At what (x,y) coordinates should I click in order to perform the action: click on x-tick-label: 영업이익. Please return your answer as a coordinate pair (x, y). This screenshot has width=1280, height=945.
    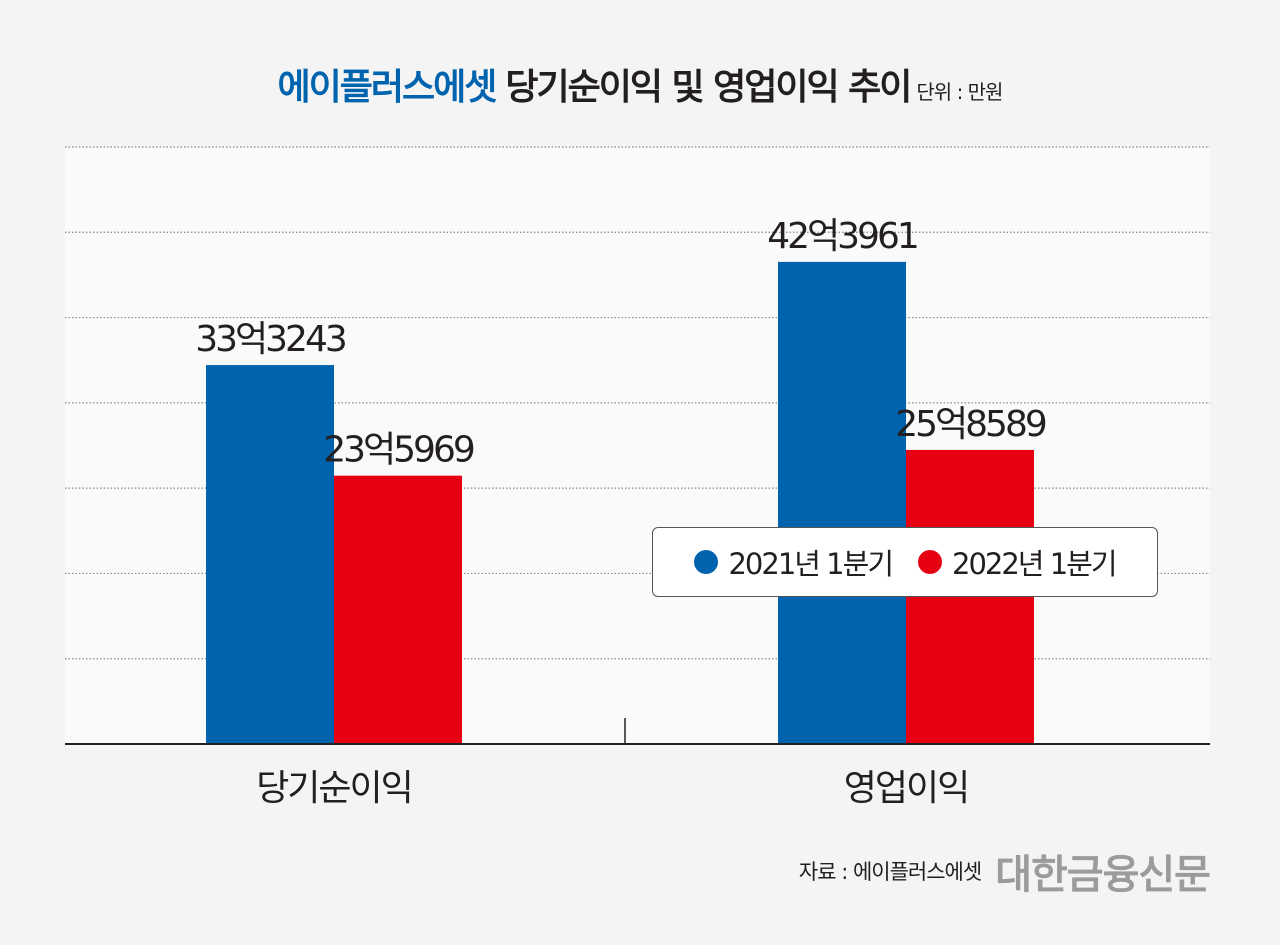
    Looking at the image, I should click on (906, 788).